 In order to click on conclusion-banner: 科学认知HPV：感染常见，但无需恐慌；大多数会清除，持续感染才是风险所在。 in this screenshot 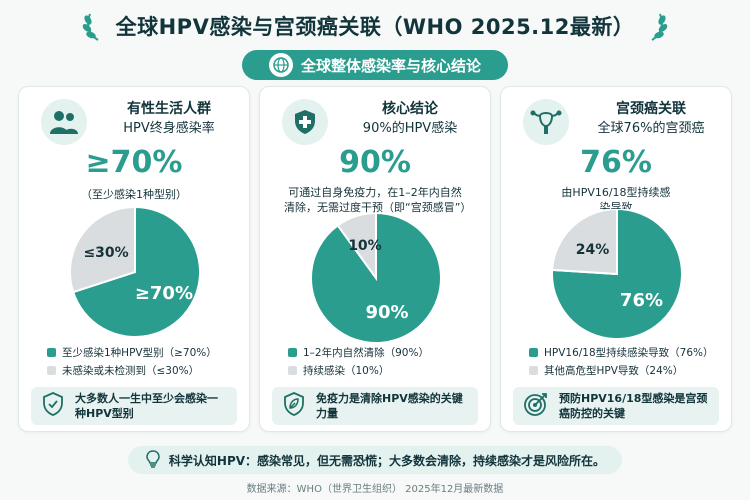, I will do `click(375, 460)`.